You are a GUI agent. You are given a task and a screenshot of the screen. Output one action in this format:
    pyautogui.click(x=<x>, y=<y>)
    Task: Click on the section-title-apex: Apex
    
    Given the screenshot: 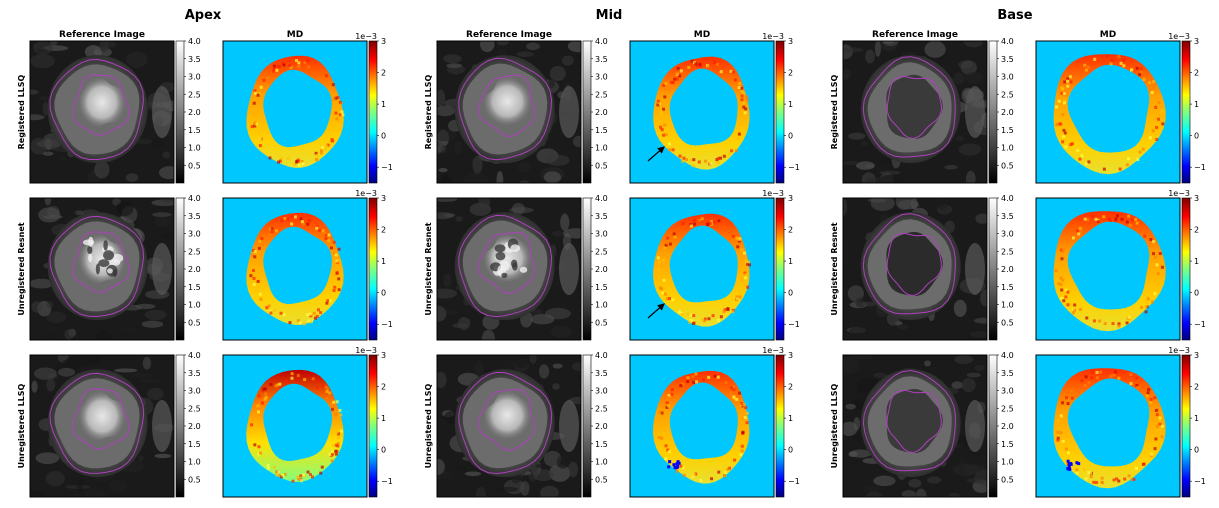 What is the action you would take?
    pyautogui.click(x=203, y=15)
    